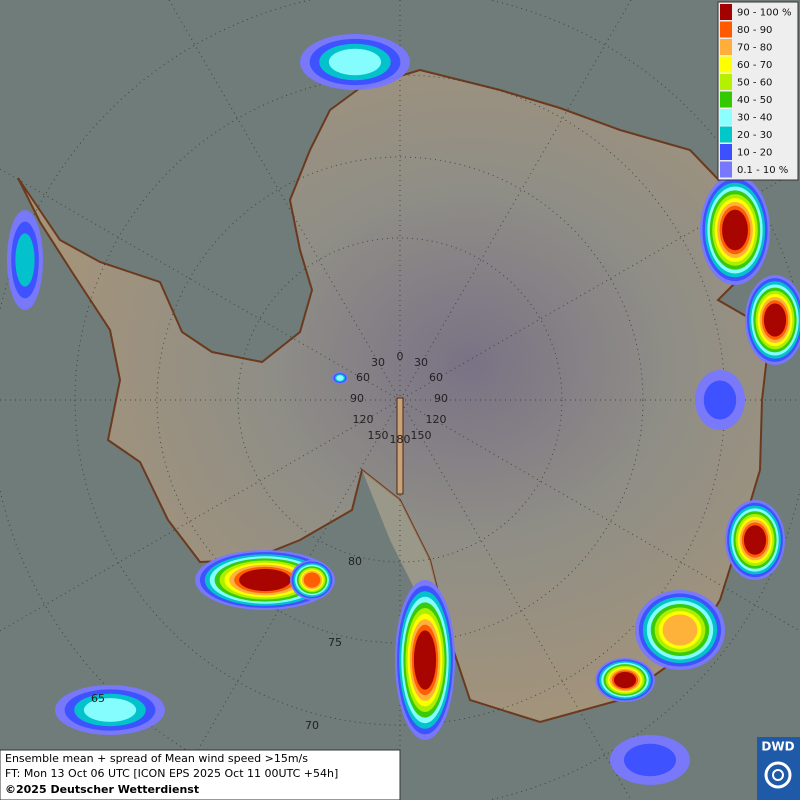 This screenshot has width=800, height=804. What do you see at coordinates (754, 48) in the screenshot?
I see `legend-label: 70 - 80` at bounding box center [754, 48].